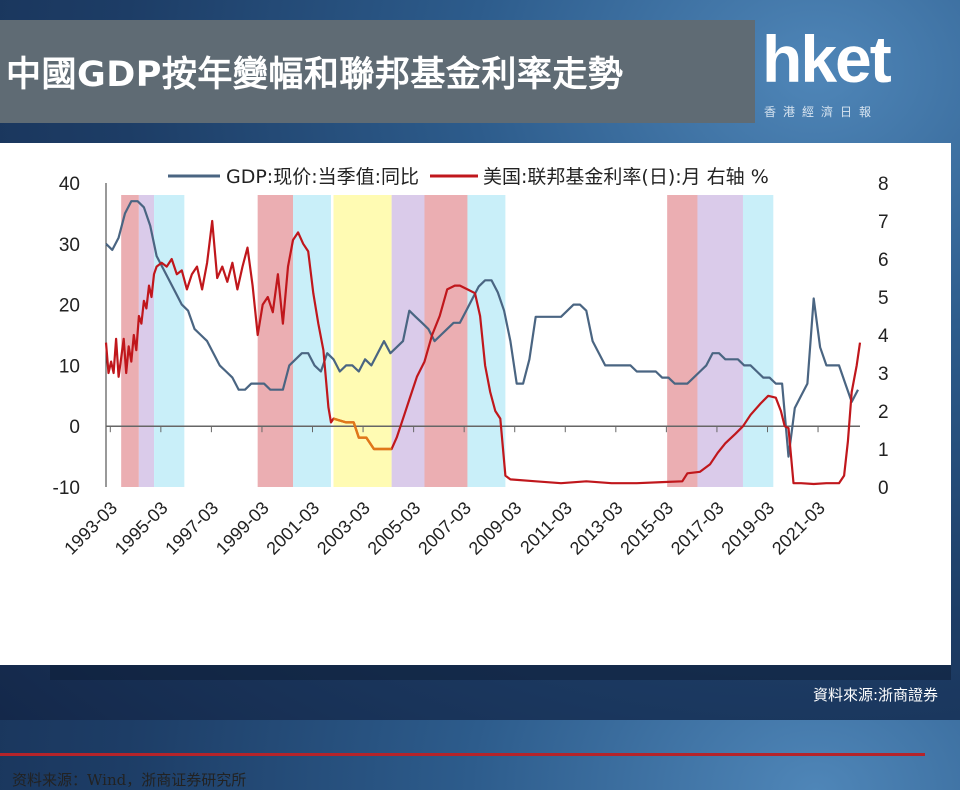 Image resolution: width=960 pixels, height=790 pixels. I want to click on right-tick-label: 4, so click(883, 336).